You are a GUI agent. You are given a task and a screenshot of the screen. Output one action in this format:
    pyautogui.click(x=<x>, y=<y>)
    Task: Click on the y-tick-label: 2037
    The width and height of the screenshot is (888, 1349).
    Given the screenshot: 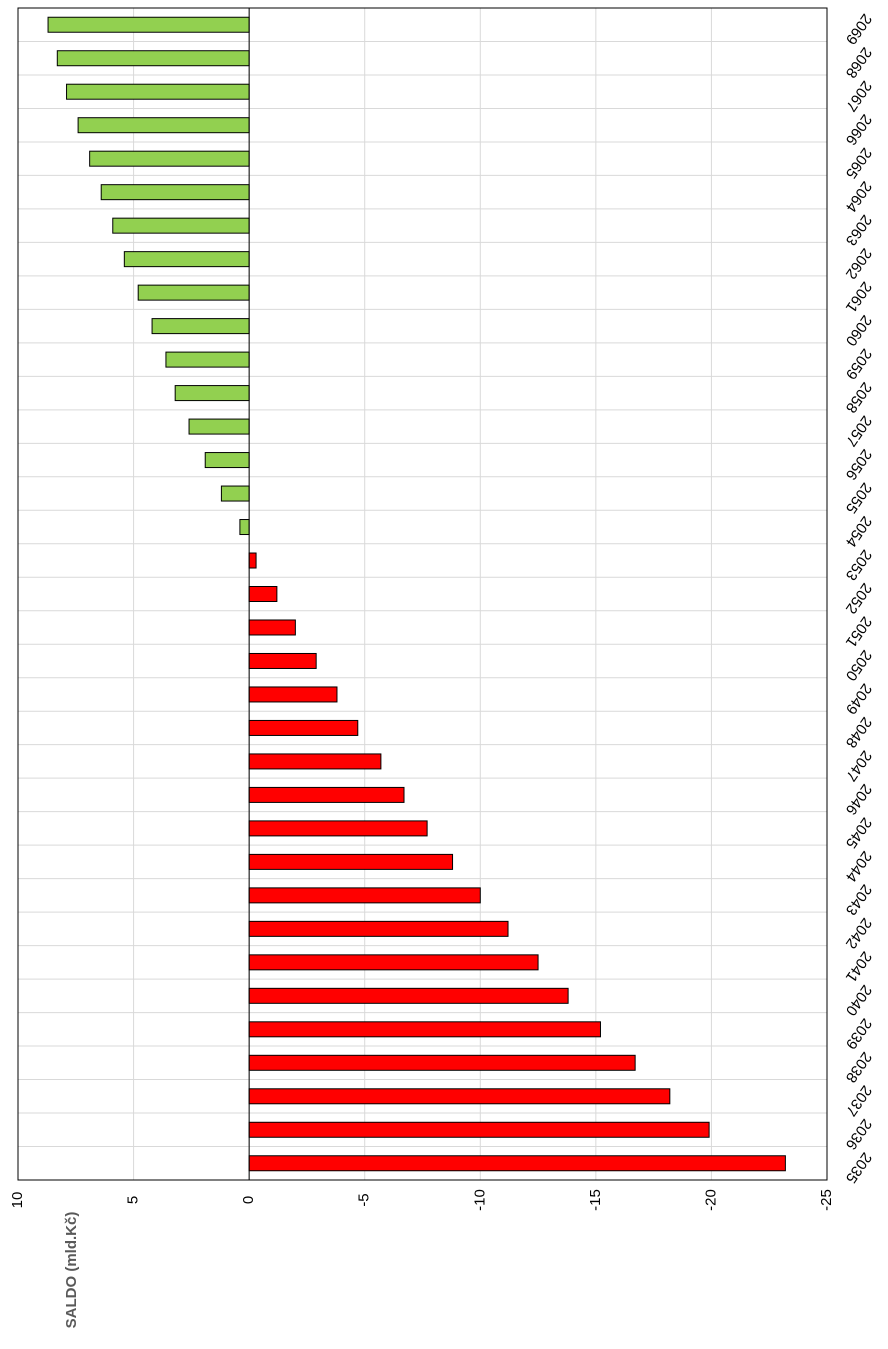 What is the action you would take?
    pyautogui.click(x=858, y=1100)
    